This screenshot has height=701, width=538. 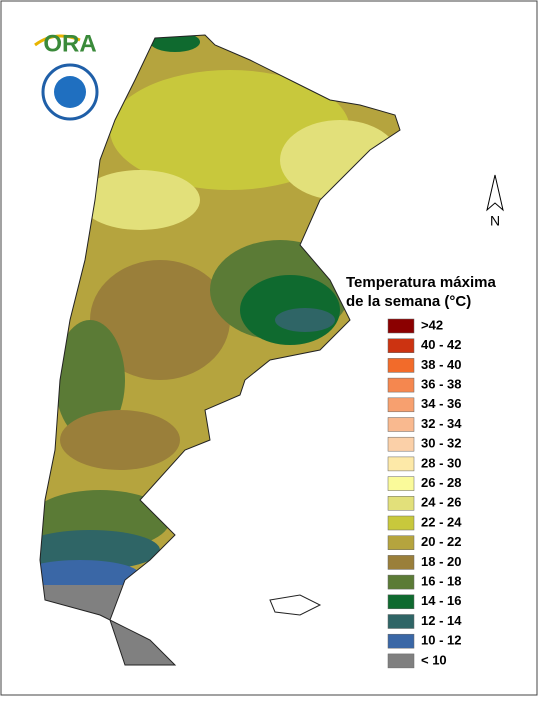 What do you see at coordinates (432, 324) in the screenshot?
I see `legend-label: >42` at bounding box center [432, 324].